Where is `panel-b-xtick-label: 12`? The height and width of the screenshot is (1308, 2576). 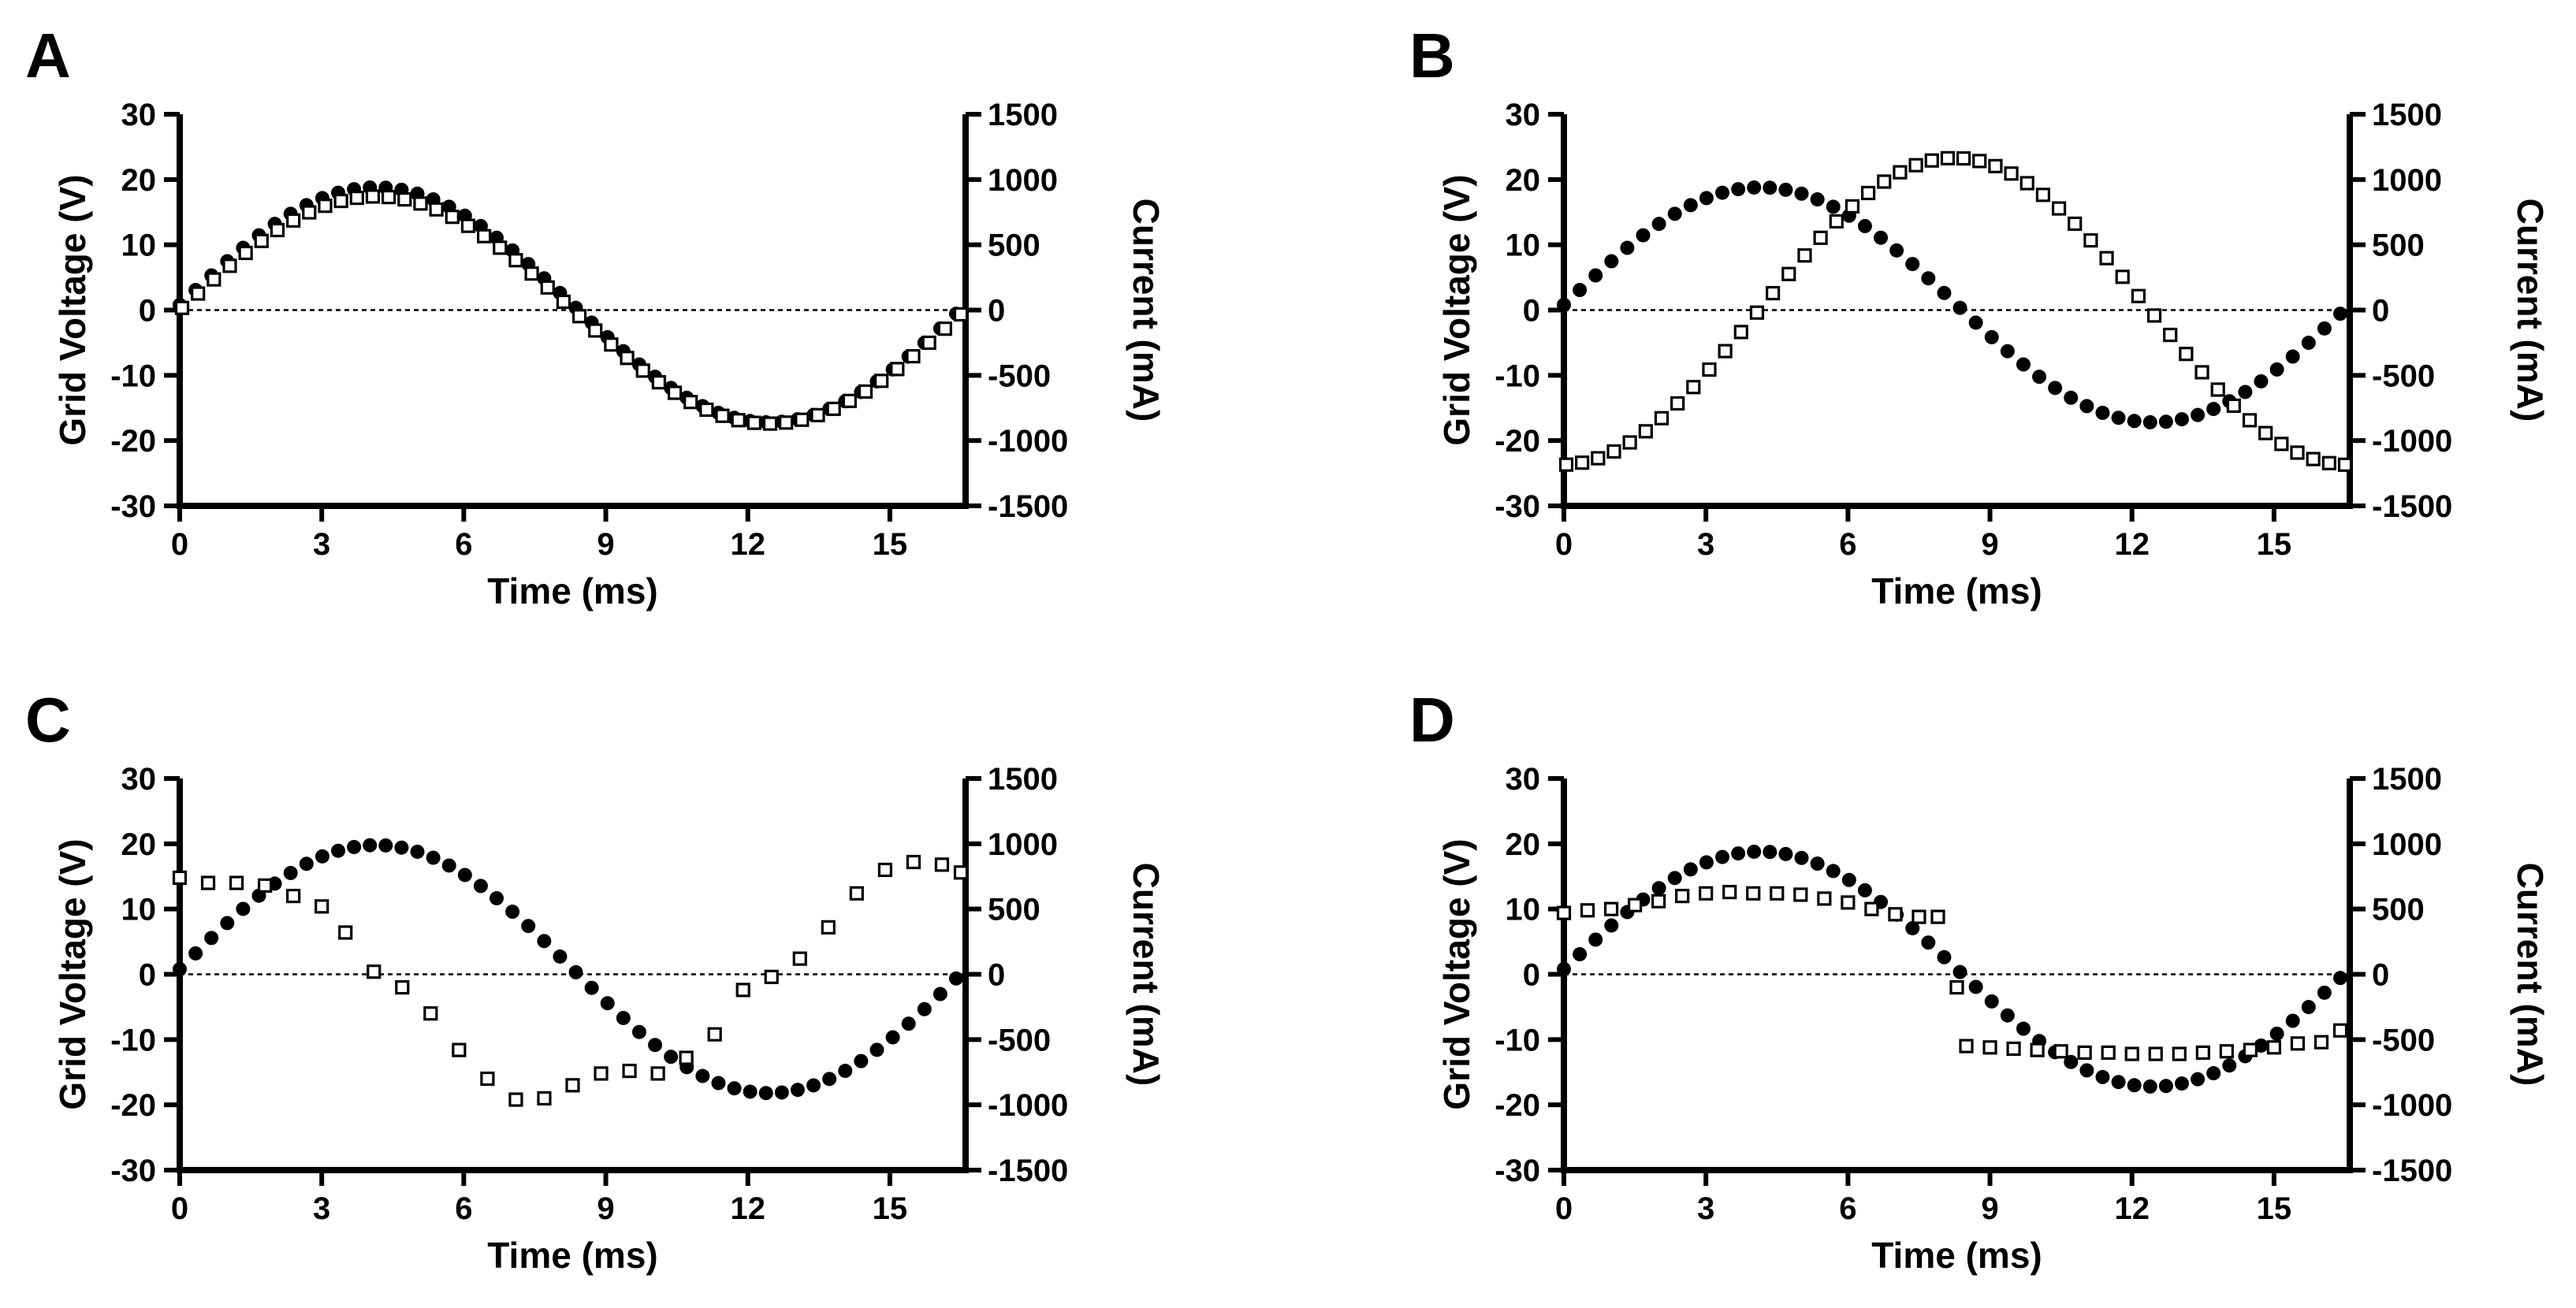
panel-b-xtick-label: 12 is located at coordinates (2132, 545).